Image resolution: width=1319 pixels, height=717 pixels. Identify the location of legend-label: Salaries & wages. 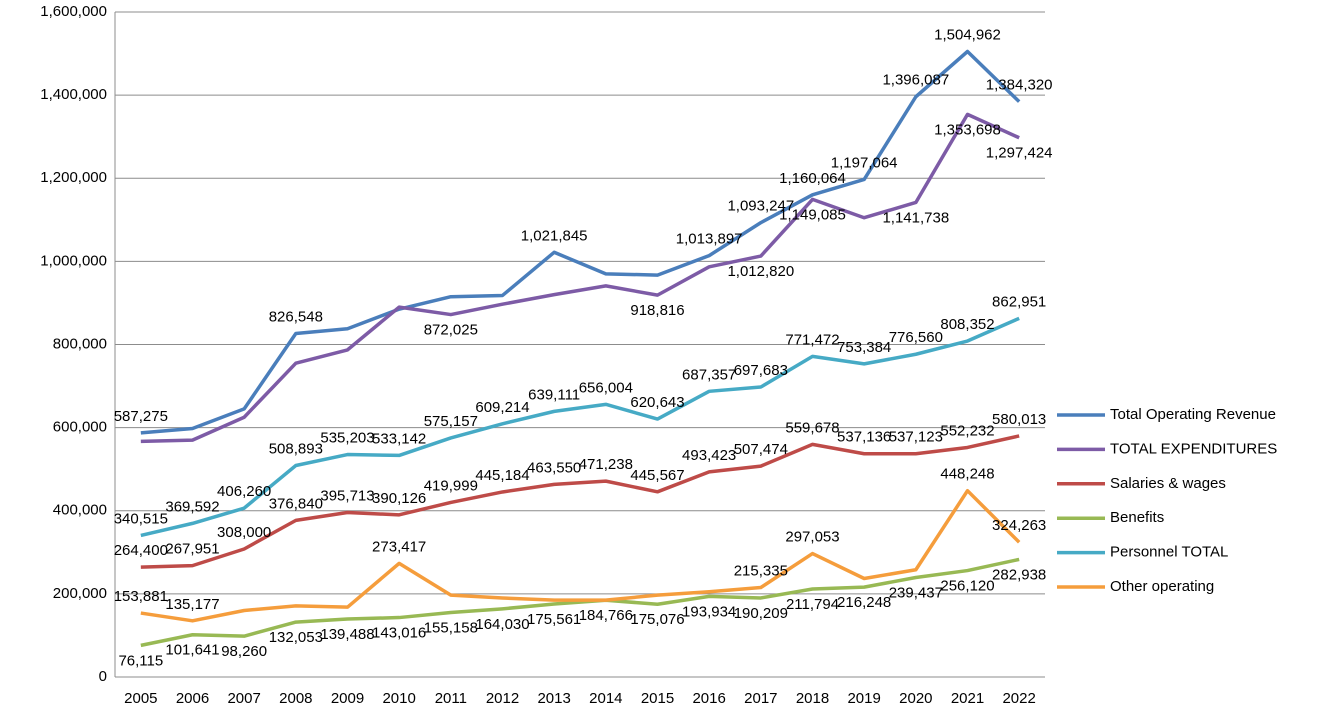
(1168, 483).